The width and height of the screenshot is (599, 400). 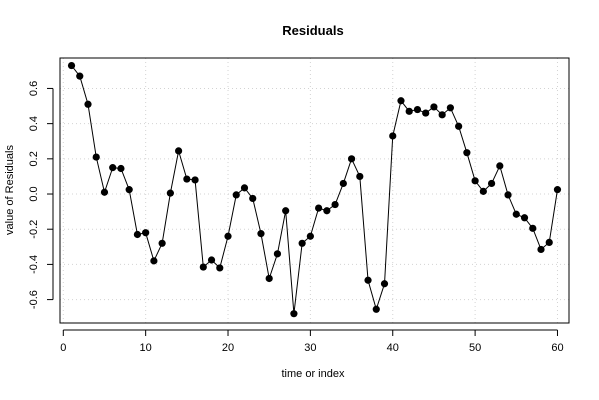 What do you see at coordinates (34, 123) in the screenshot?
I see `y-tick-label: 0.4` at bounding box center [34, 123].